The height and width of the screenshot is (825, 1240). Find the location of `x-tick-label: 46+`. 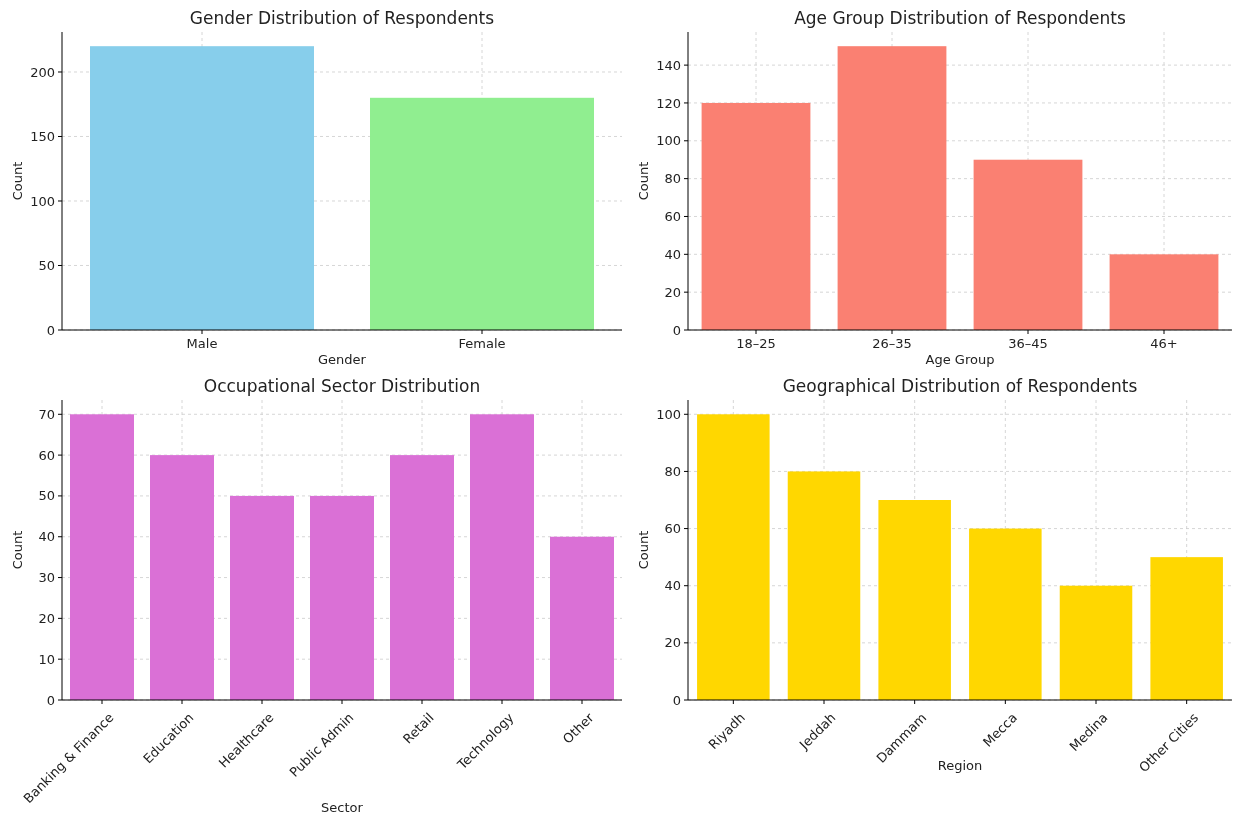

x-tick-label: 46+ is located at coordinates (1164, 344).